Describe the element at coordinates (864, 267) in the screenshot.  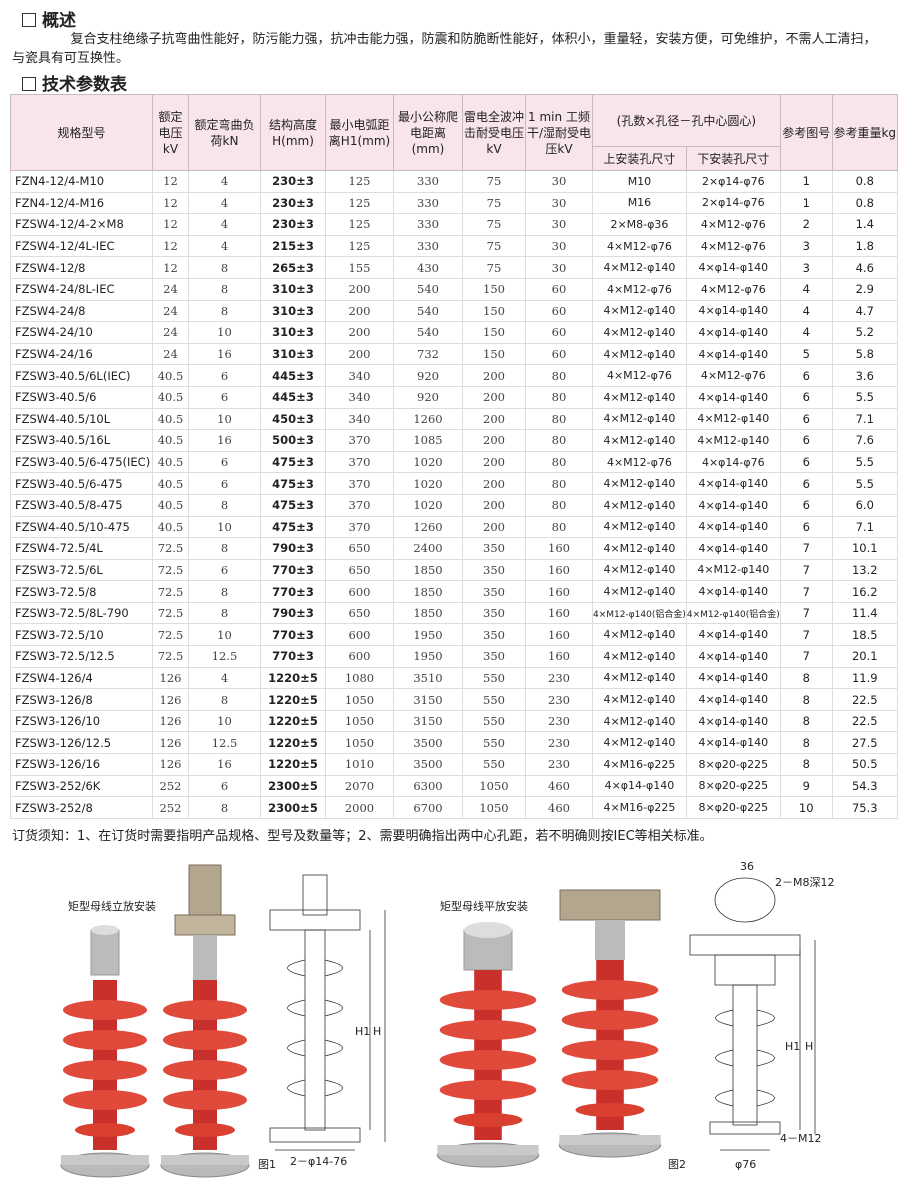
I see `table-cell: 4.6` at that location.